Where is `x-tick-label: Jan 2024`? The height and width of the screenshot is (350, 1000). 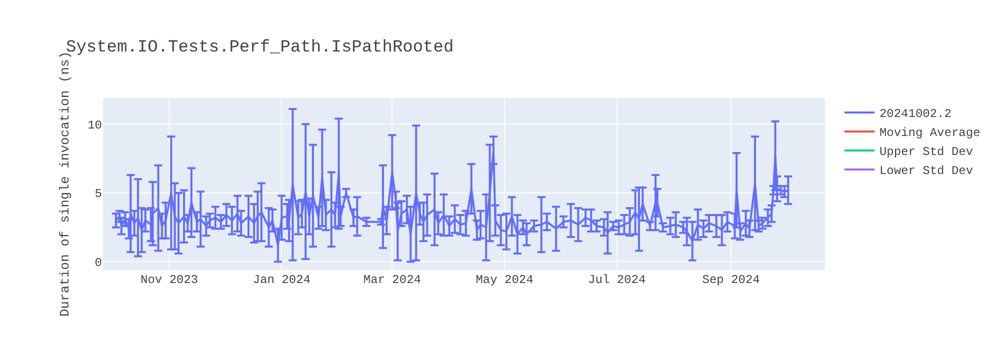
x-tick-label: Jan 2024 is located at coordinates (281, 280).